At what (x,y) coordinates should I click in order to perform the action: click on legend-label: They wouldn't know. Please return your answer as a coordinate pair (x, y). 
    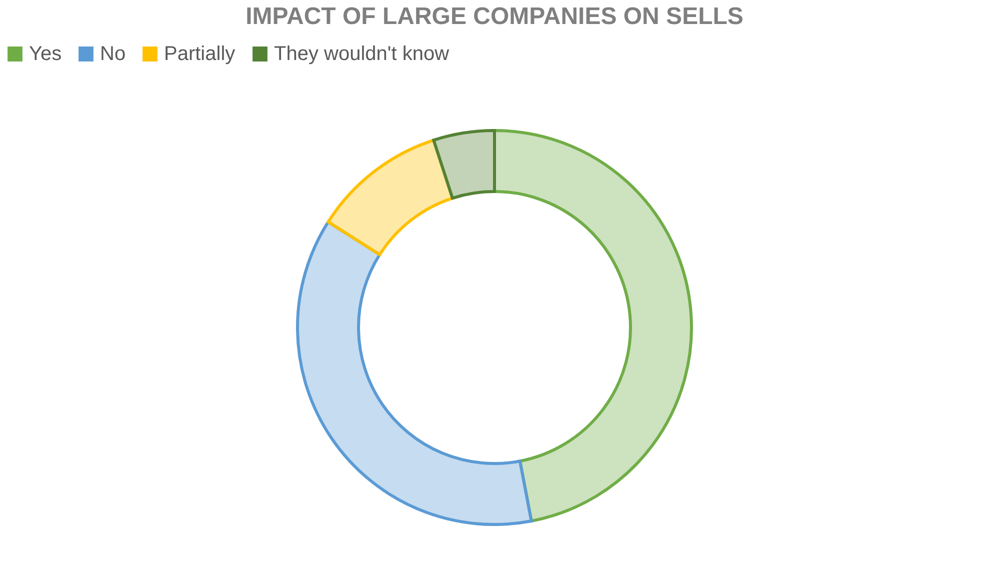
    Looking at the image, I should click on (362, 54).